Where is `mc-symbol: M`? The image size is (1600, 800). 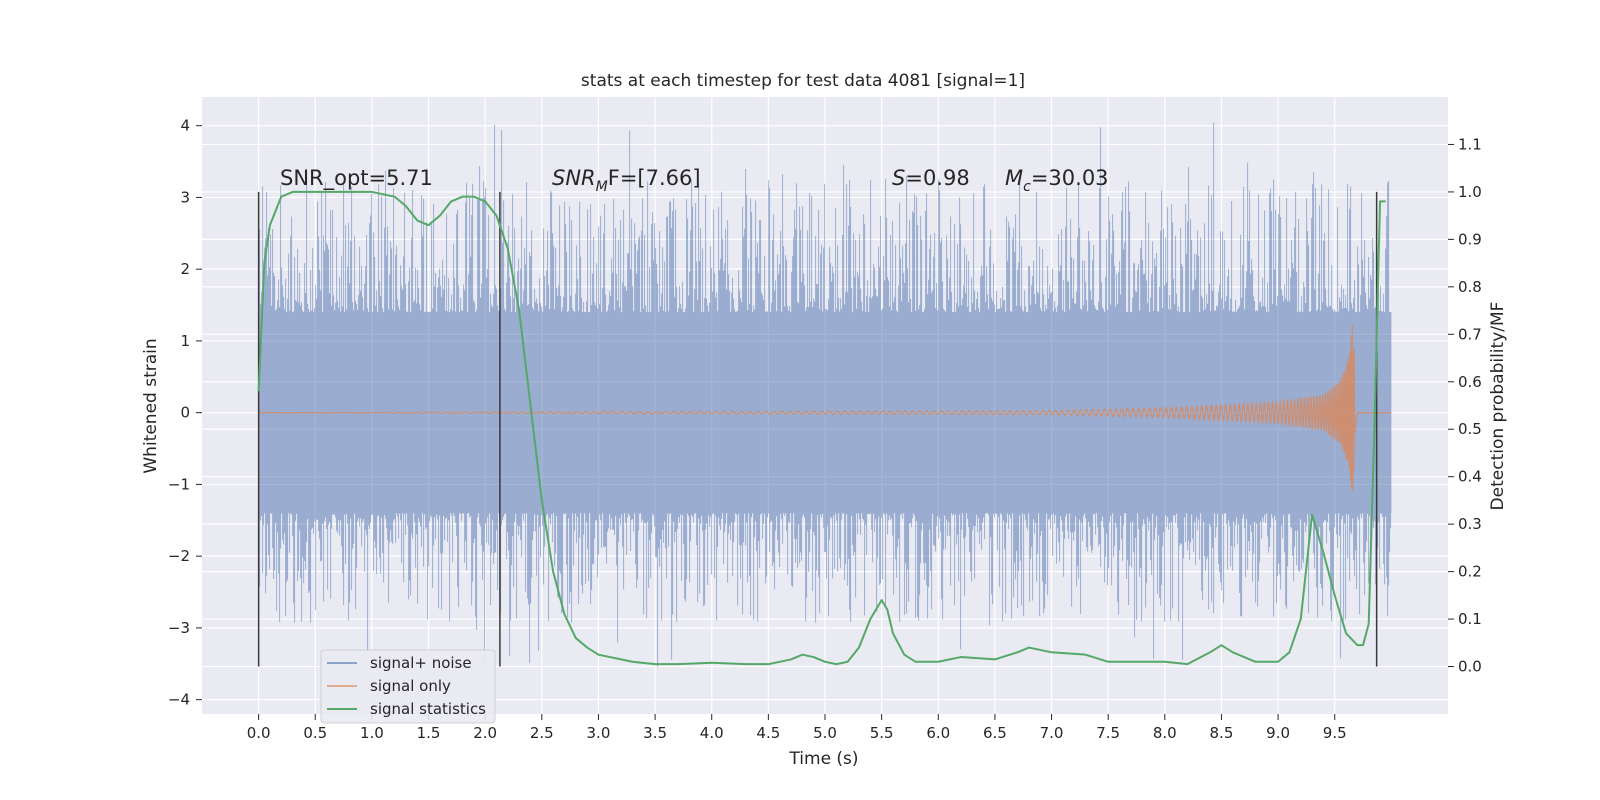 mc-symbol: M is located at coordinates (1014, 178).